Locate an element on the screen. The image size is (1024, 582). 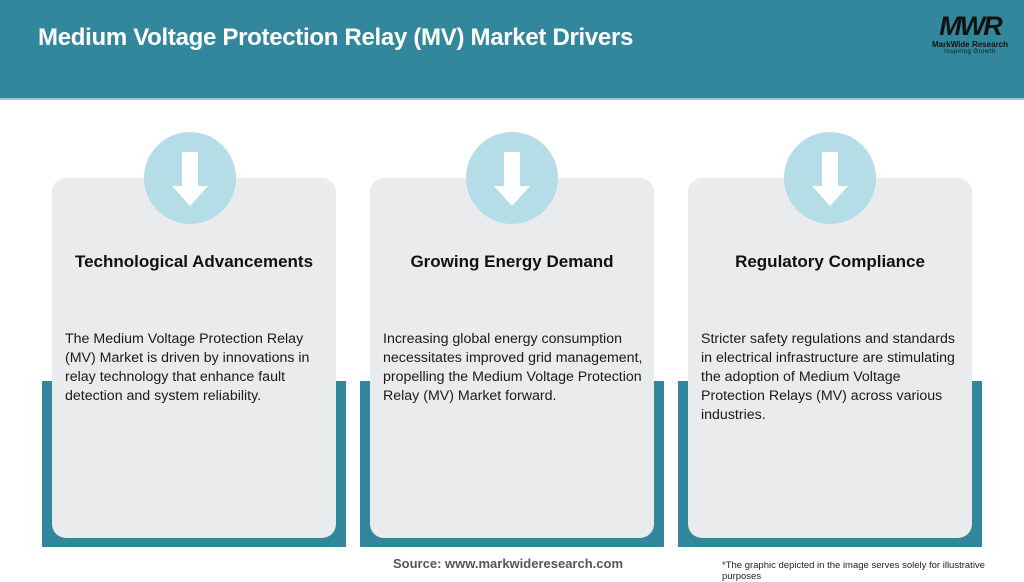
logo-mark: MWR is located at coordinates (970, 26).